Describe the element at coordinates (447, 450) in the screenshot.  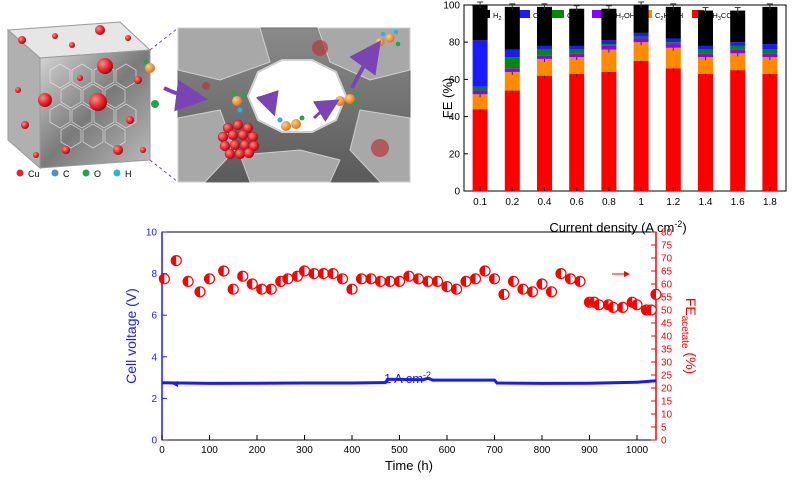
I see `time-tick-label: 600` at that location.